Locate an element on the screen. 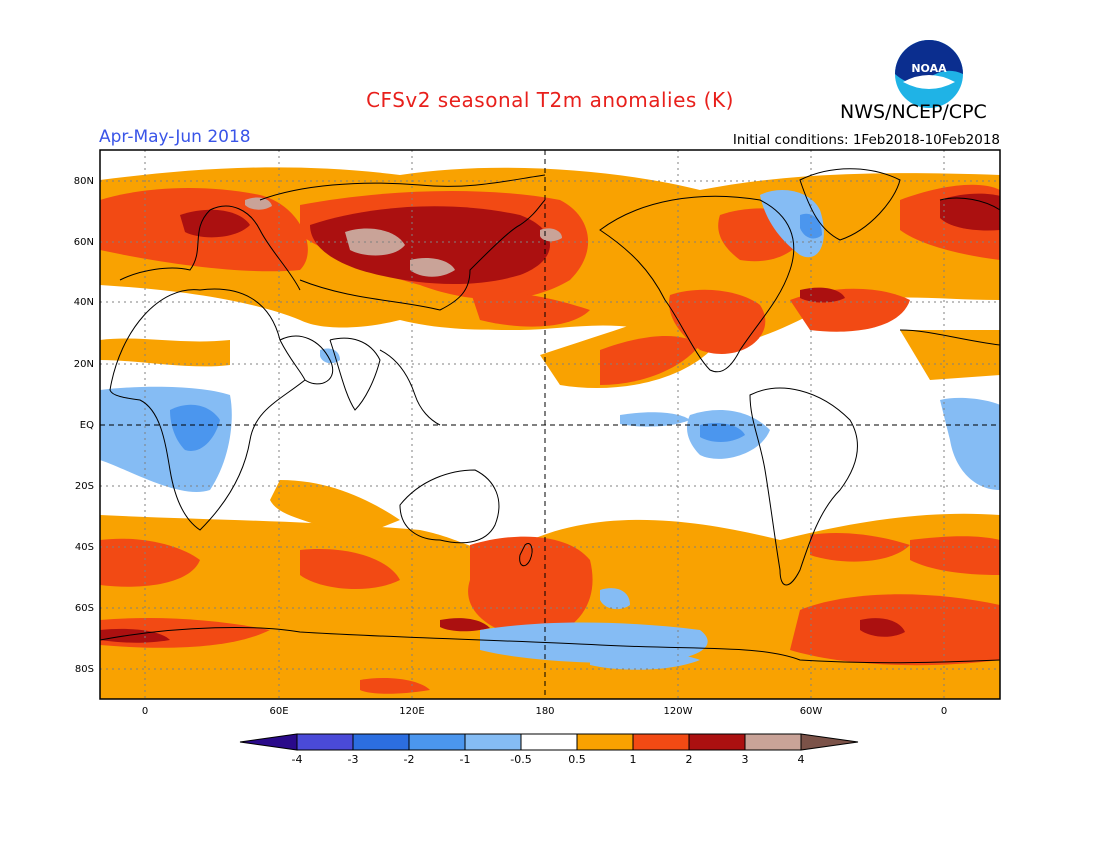 The width and height of the screenshot is (1100, 850). latitude-labels: 80N 60N 40N 20N EQ 20S 40S 60S 80S is located at coordinates (84, 425).